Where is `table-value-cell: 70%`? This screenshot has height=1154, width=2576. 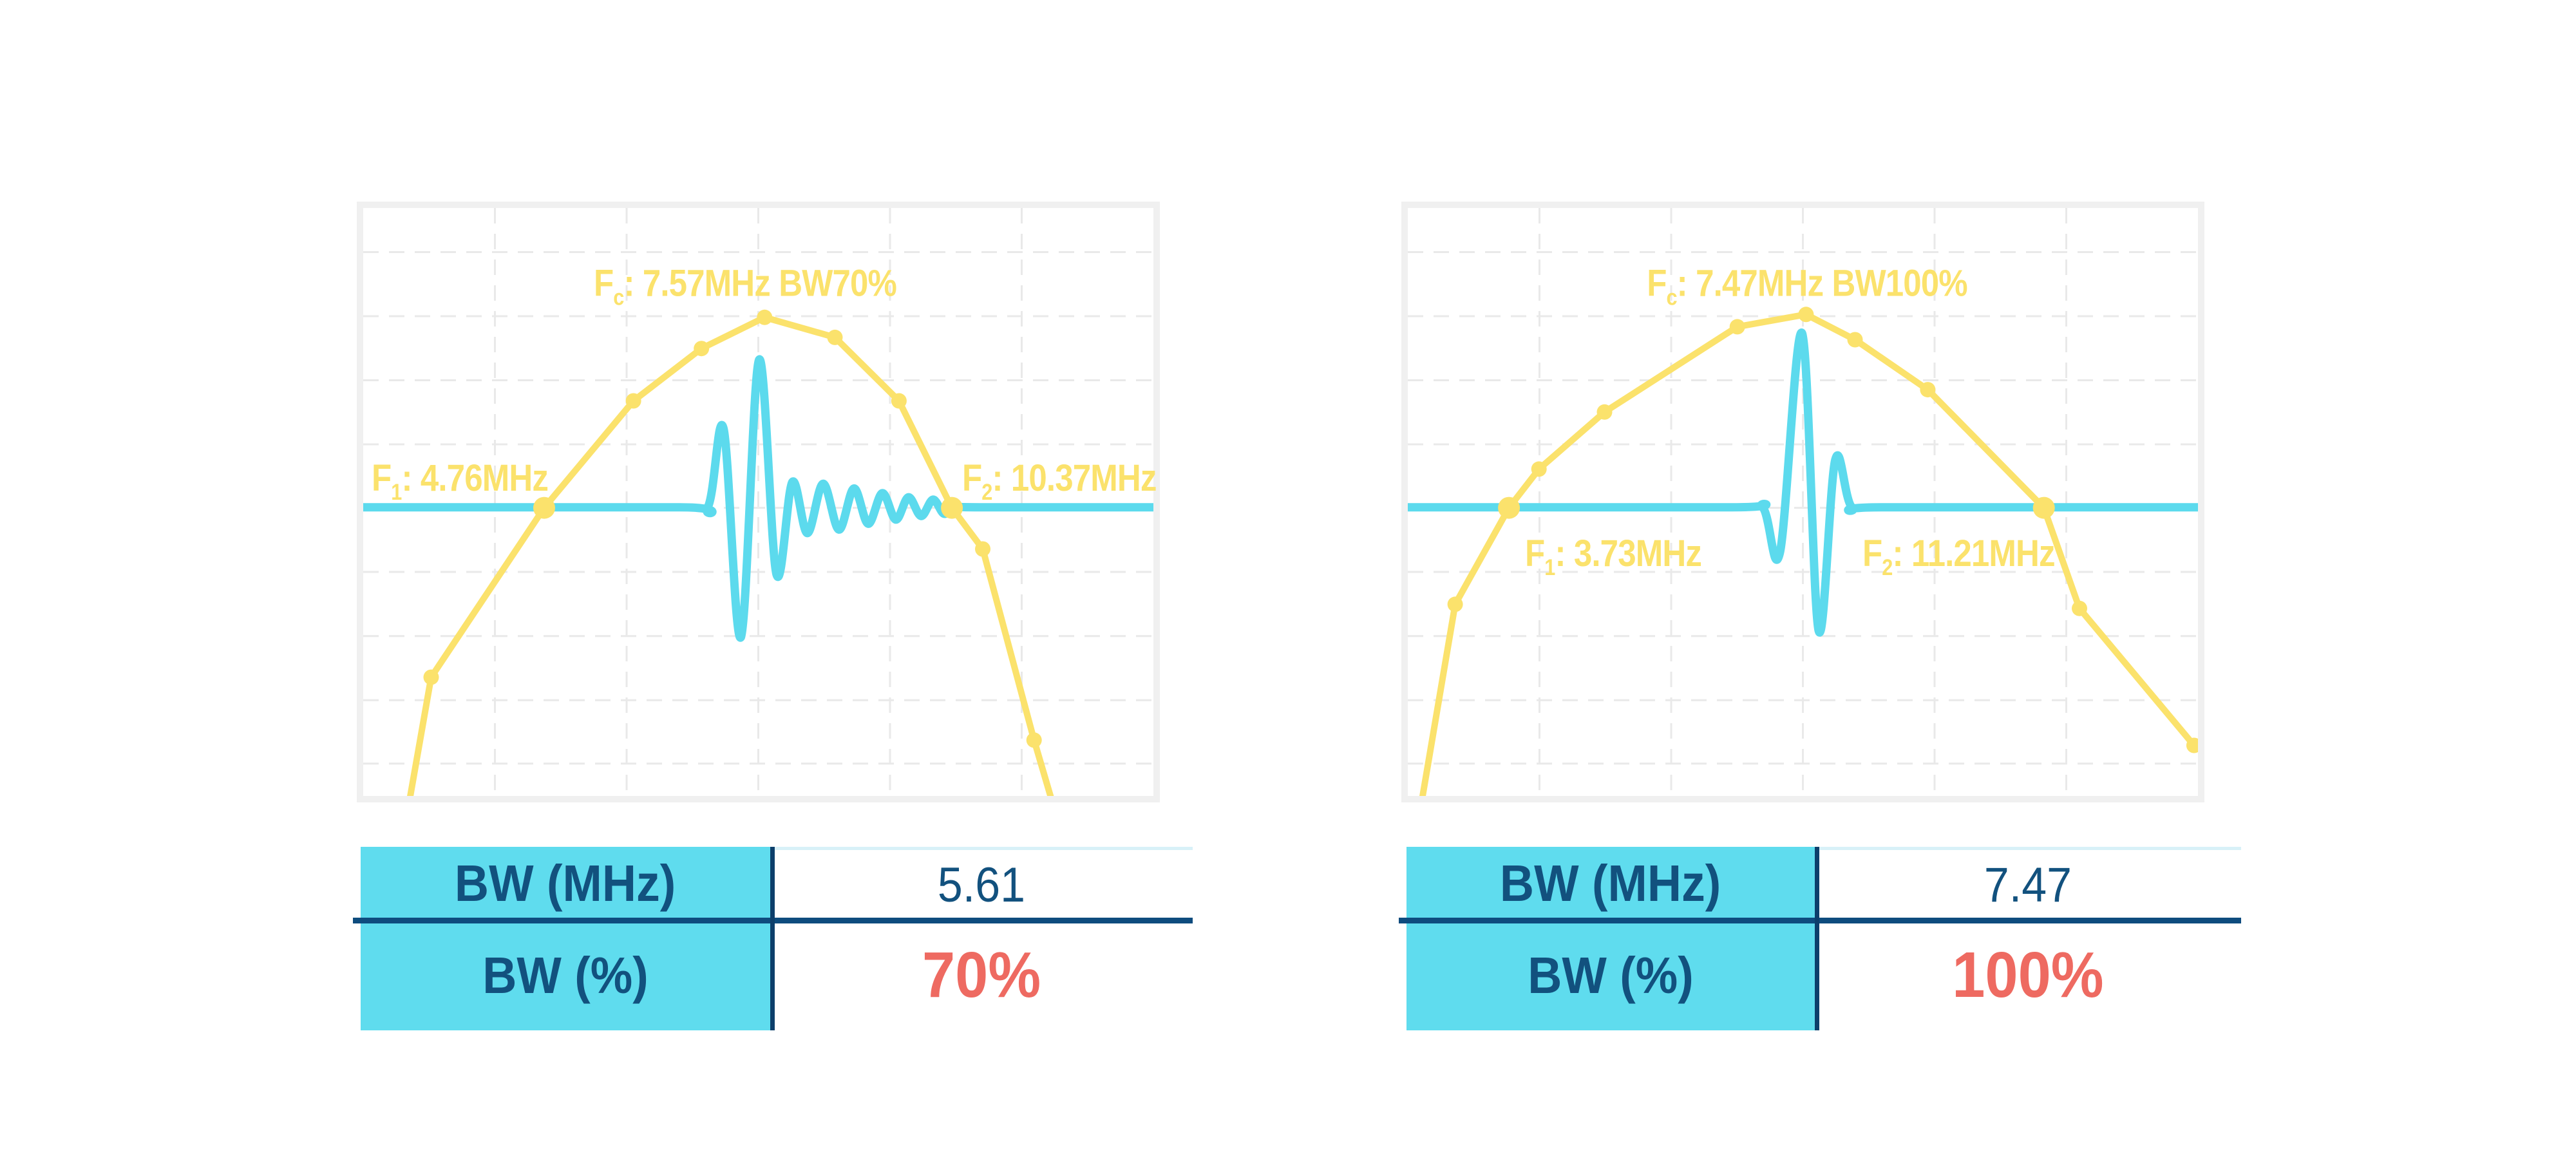 table-value-cell: 70% is located at coordinates (981, 975).